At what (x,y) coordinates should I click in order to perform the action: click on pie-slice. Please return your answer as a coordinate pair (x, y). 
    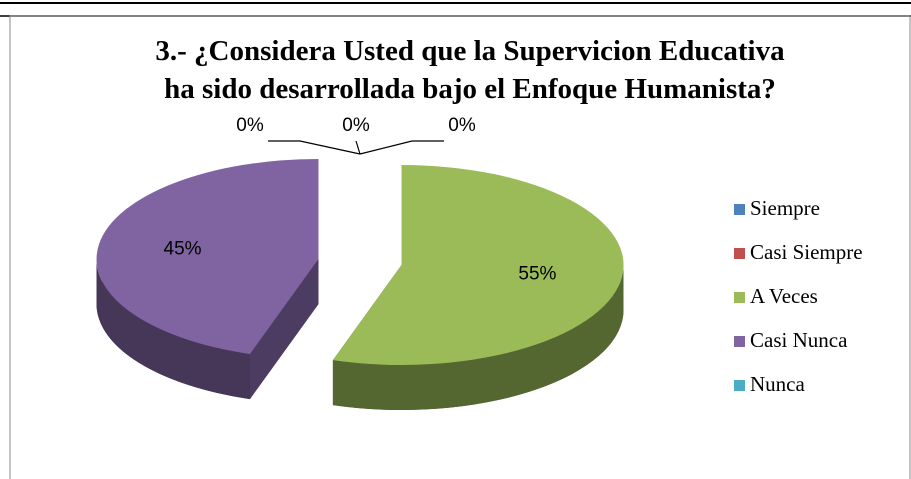
    Looking at the image, I should click on (207, 279).